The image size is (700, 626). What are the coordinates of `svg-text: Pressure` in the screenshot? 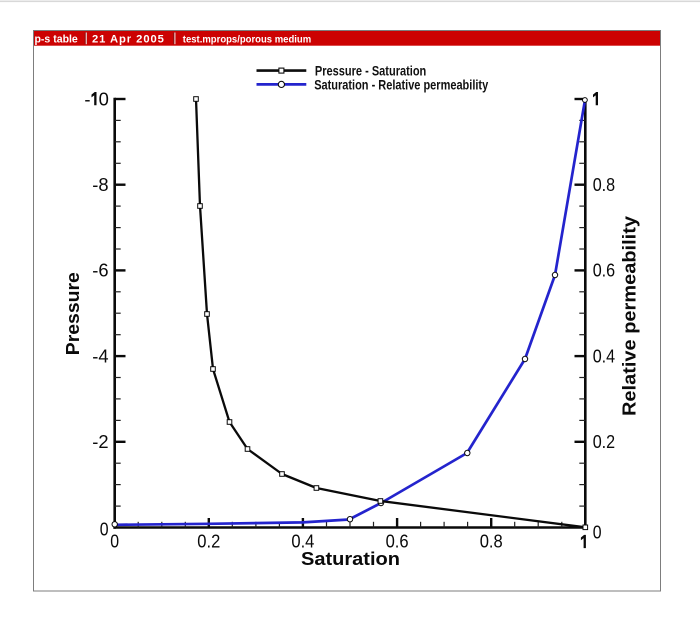 It's located at (72, 313).